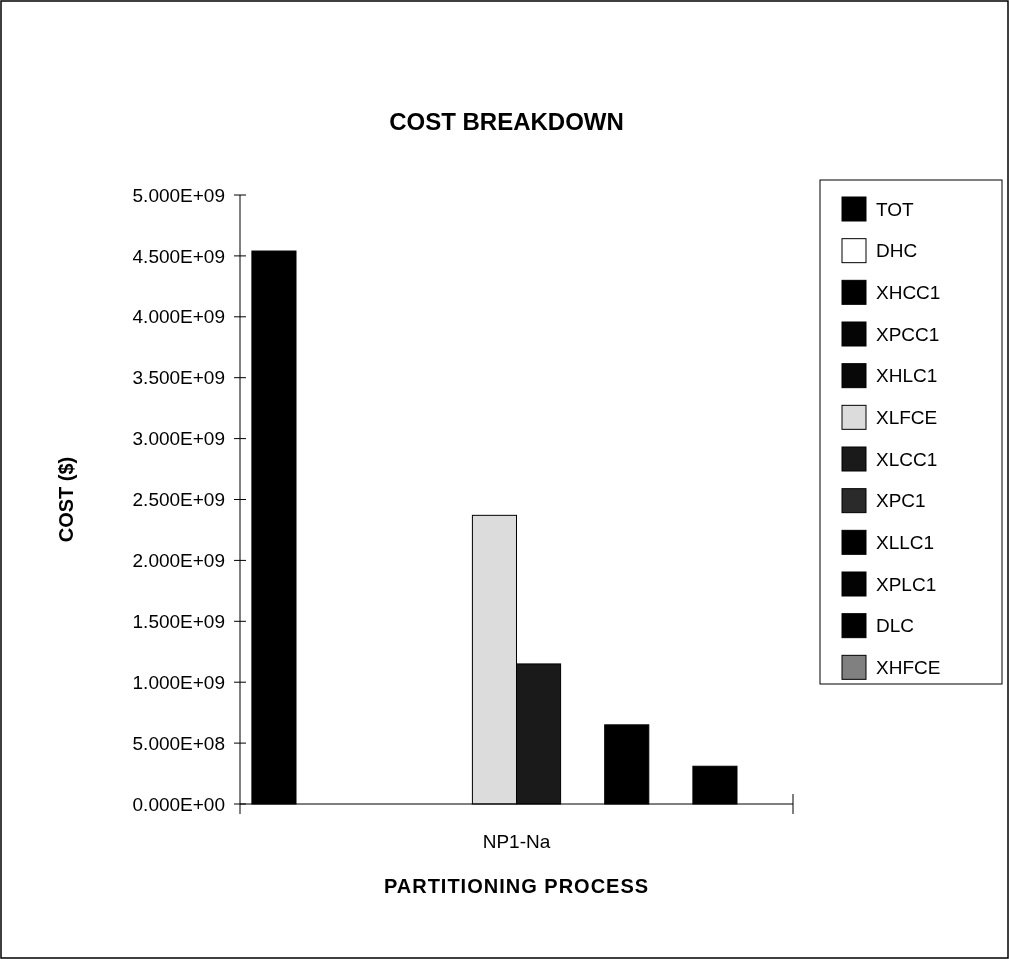 The height and width of the screenshot is (959, 1009). I want to click on y-tick-label: 2.500E+09, so click(178, 500).